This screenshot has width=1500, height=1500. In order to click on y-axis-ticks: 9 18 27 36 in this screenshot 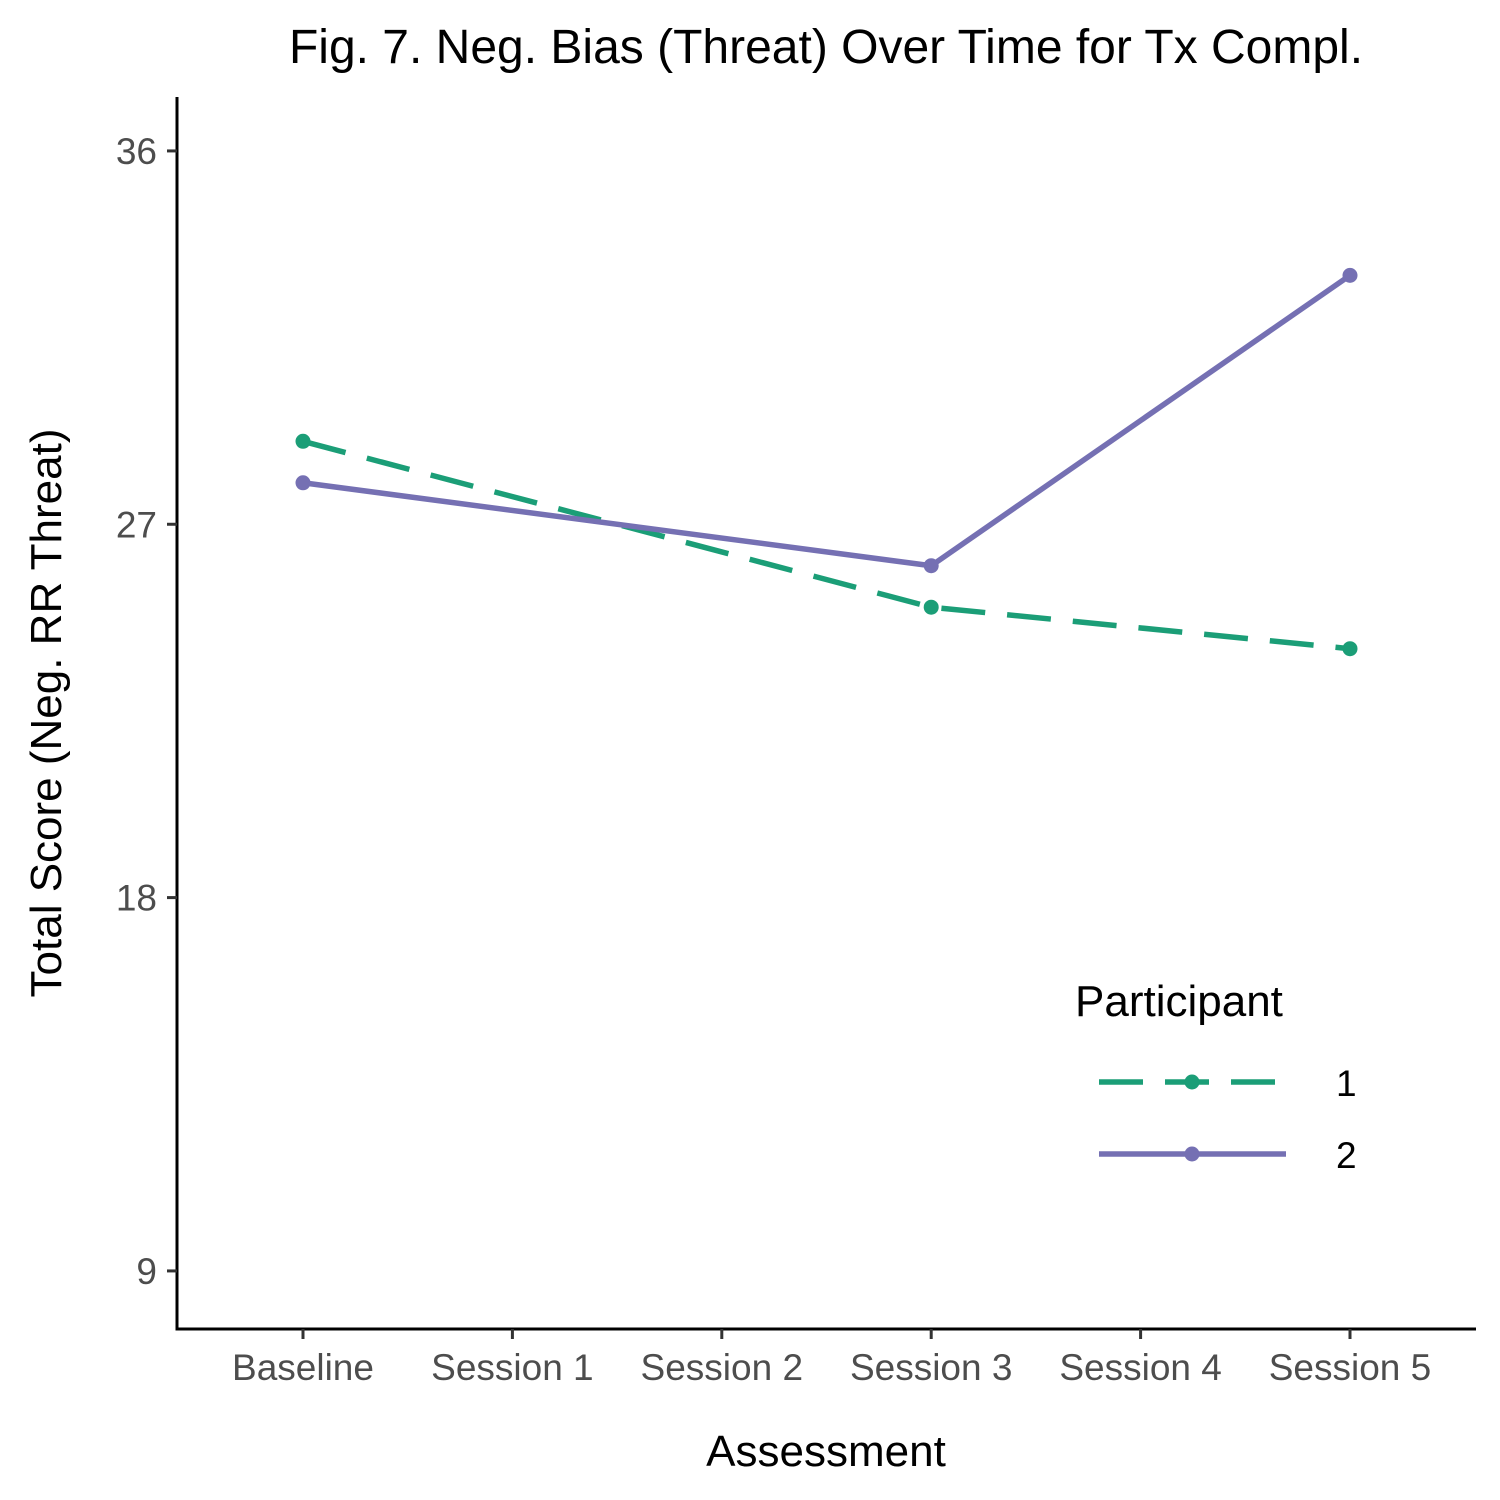, I will do `click(146, 711)`.